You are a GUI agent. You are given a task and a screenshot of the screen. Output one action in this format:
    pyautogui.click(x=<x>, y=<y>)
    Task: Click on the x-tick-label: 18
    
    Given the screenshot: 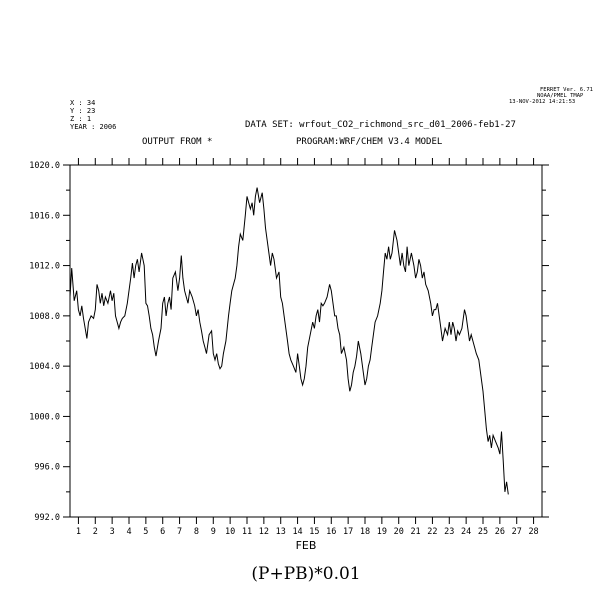 What is the action you would take?
    pyautogui.click(x=365, y=532)
    